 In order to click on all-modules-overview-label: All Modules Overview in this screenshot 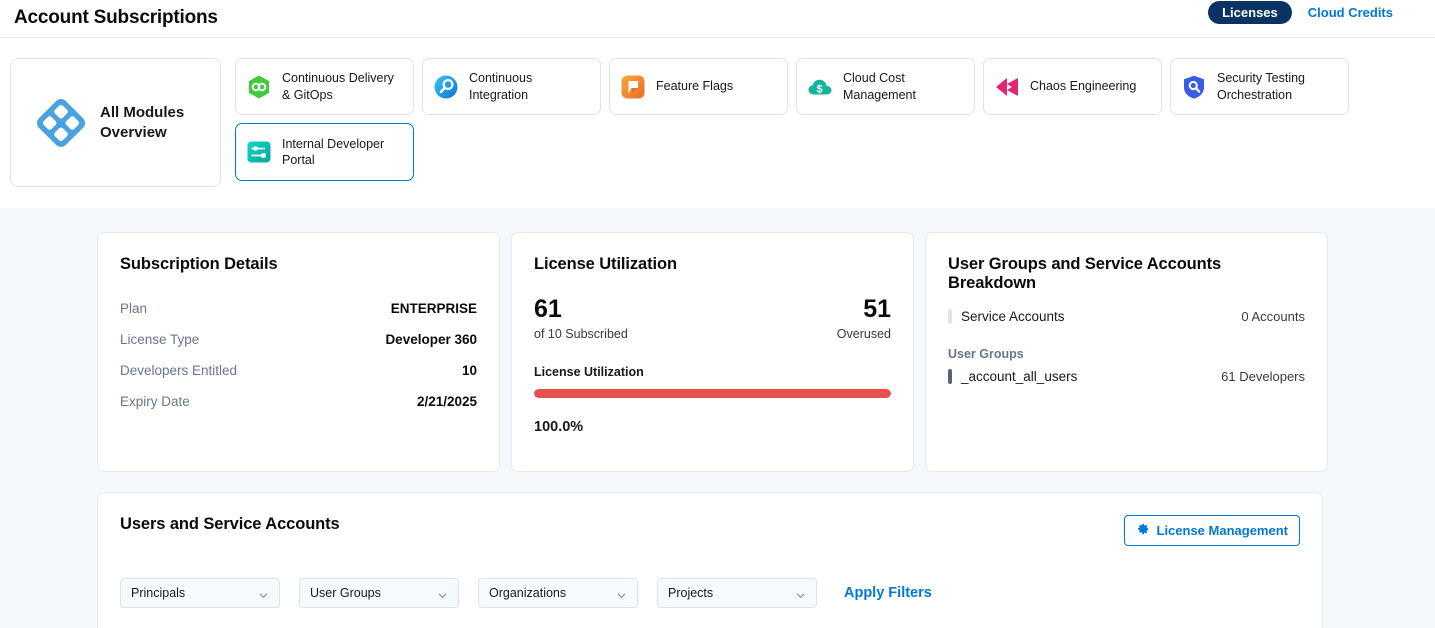, I will do `click(142, 122)`.